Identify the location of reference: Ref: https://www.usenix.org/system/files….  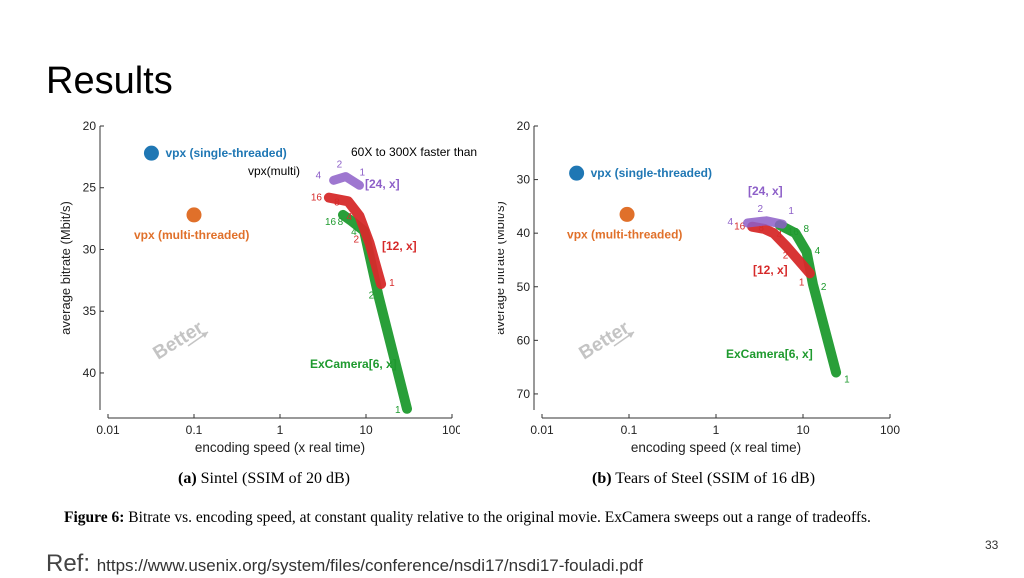
(344, 564).